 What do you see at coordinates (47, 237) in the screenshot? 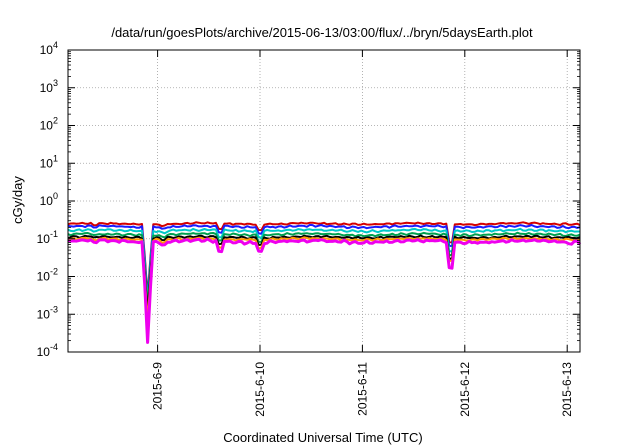
I see `y-tick-label: 10⁻¹` at bounding box center [47, 237].